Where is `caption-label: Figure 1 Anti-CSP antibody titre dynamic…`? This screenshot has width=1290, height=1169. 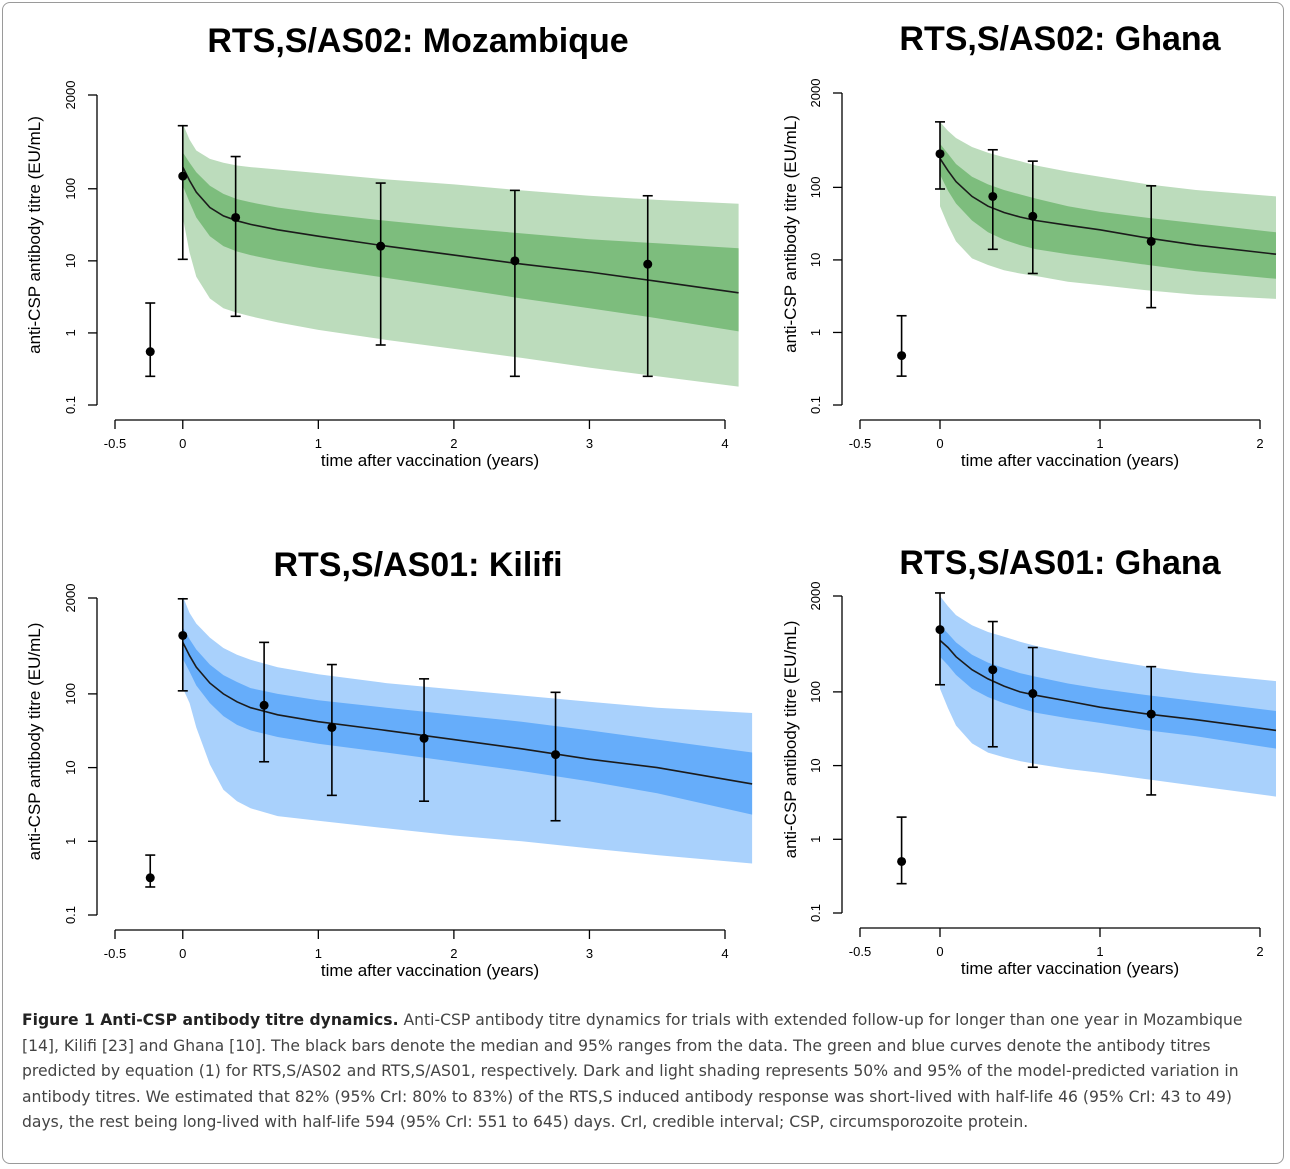 caption-label: Figure 1 Anti-CSP antibody titre dynamic… is located at coordinates (210, 1020).